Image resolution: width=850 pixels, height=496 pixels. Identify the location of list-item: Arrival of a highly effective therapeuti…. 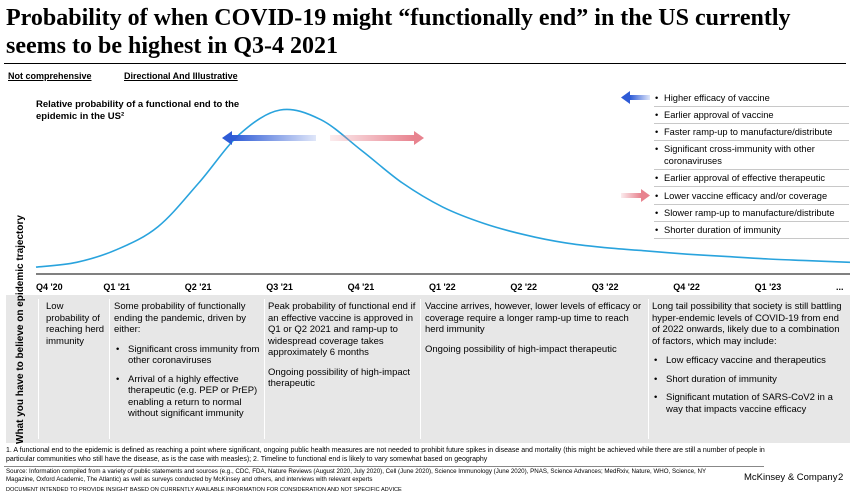
(188, 397).